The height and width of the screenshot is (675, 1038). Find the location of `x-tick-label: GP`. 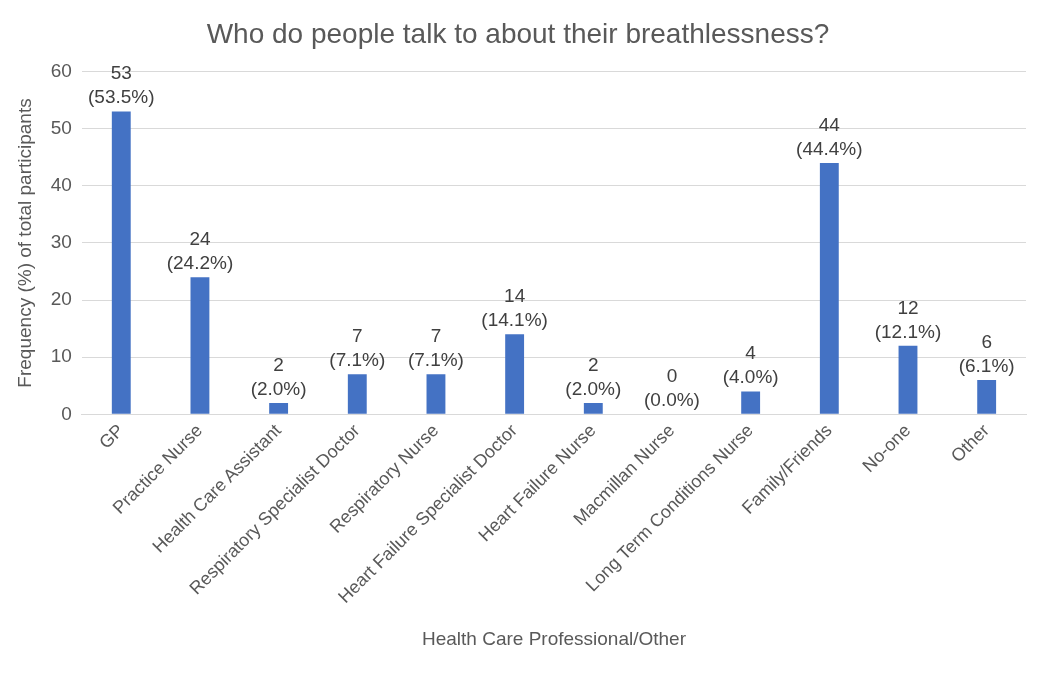

x-tick-label: GP is located at coordinates (111, 436).